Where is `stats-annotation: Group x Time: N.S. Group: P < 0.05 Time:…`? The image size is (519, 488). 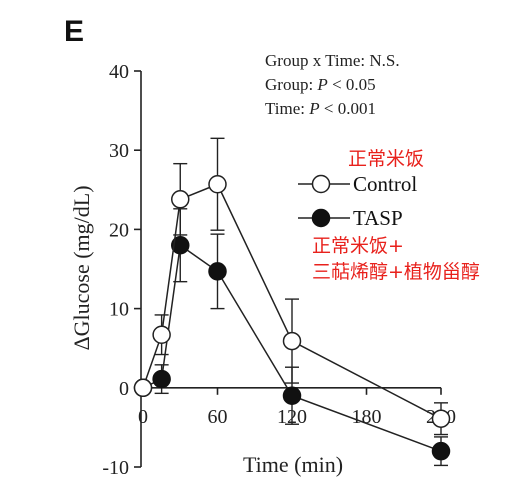 stats-annotation: Group x Time: N.S. Group: P < 0.05 Time:… is located at coordinates (332, 84).